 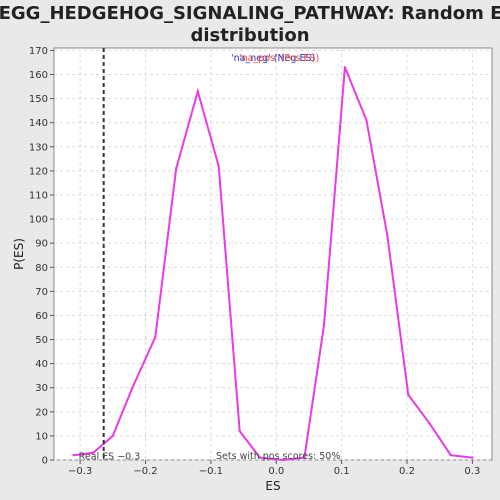 What do you see at coordinates (41, 364) in the screenshot?
I see `y-tick-label: 40` at bounding box center [41, 364].